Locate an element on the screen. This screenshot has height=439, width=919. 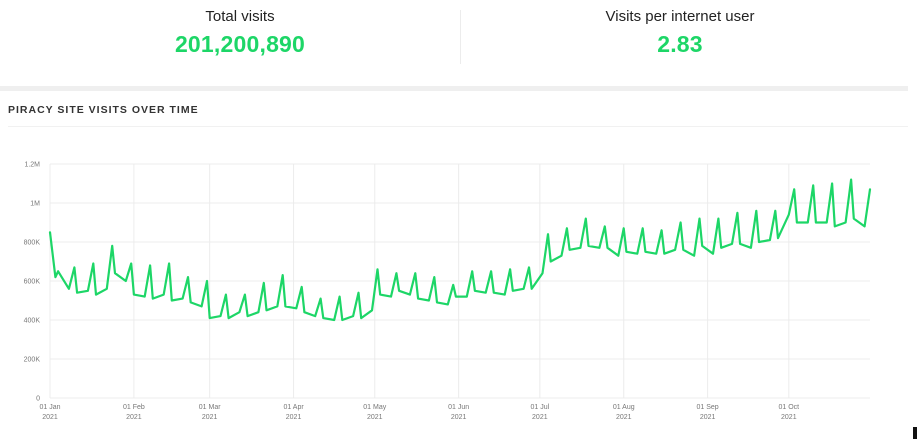
x-tick-label: 01 Aug is located at coordinates (624, 407).